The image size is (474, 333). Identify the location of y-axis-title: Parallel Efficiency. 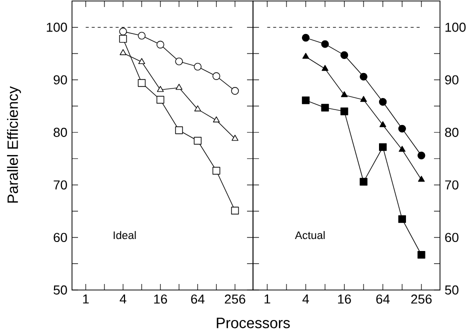
(14, 144).